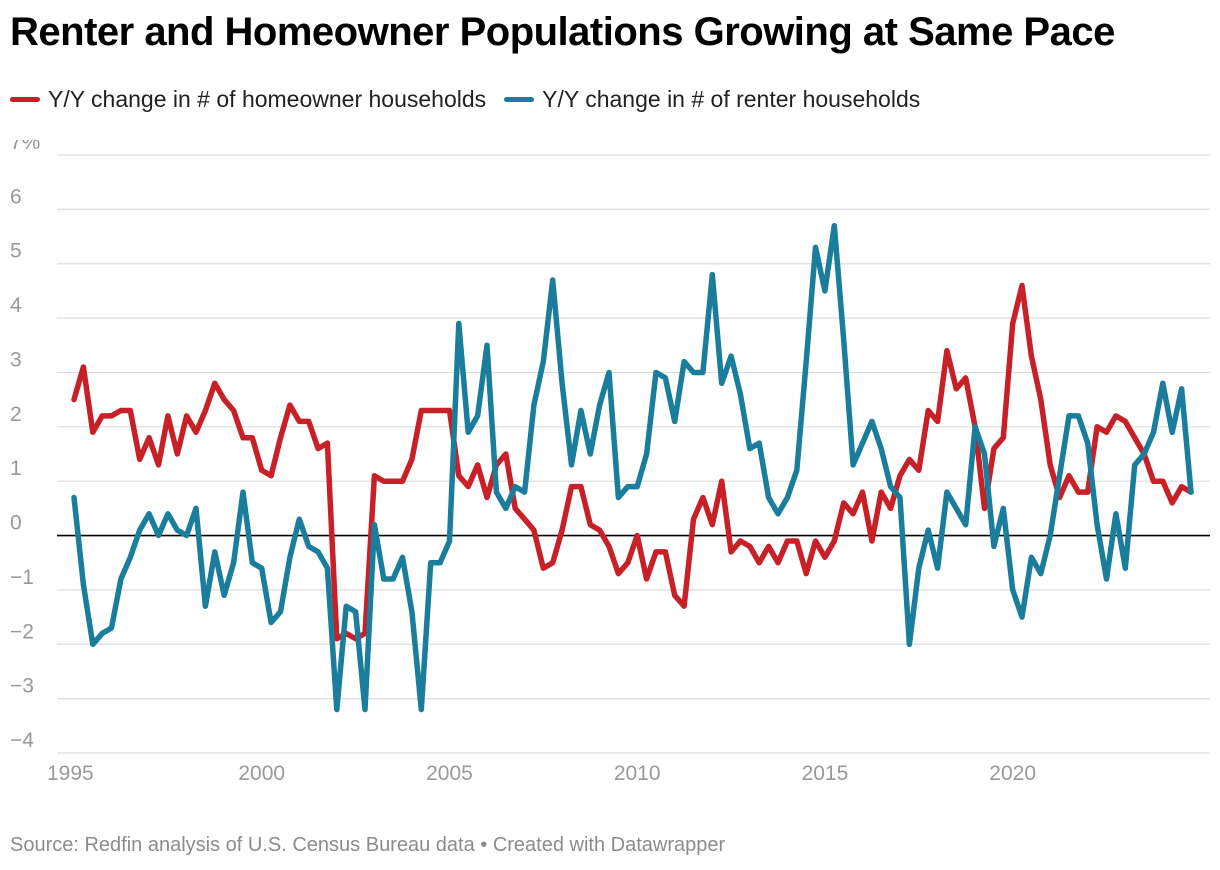 The height and width of the screenshot is (870, 1220). I want to click on x-tick-label: 1995, so click(70, 773).